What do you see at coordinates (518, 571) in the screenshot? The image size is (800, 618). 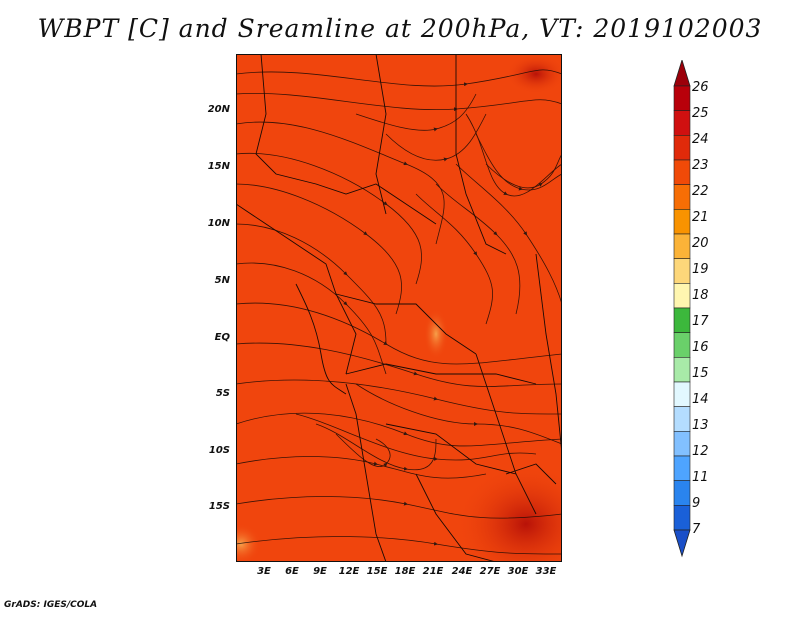 I see `lon-label-30e: 30E` at bounding box center [518, 571].